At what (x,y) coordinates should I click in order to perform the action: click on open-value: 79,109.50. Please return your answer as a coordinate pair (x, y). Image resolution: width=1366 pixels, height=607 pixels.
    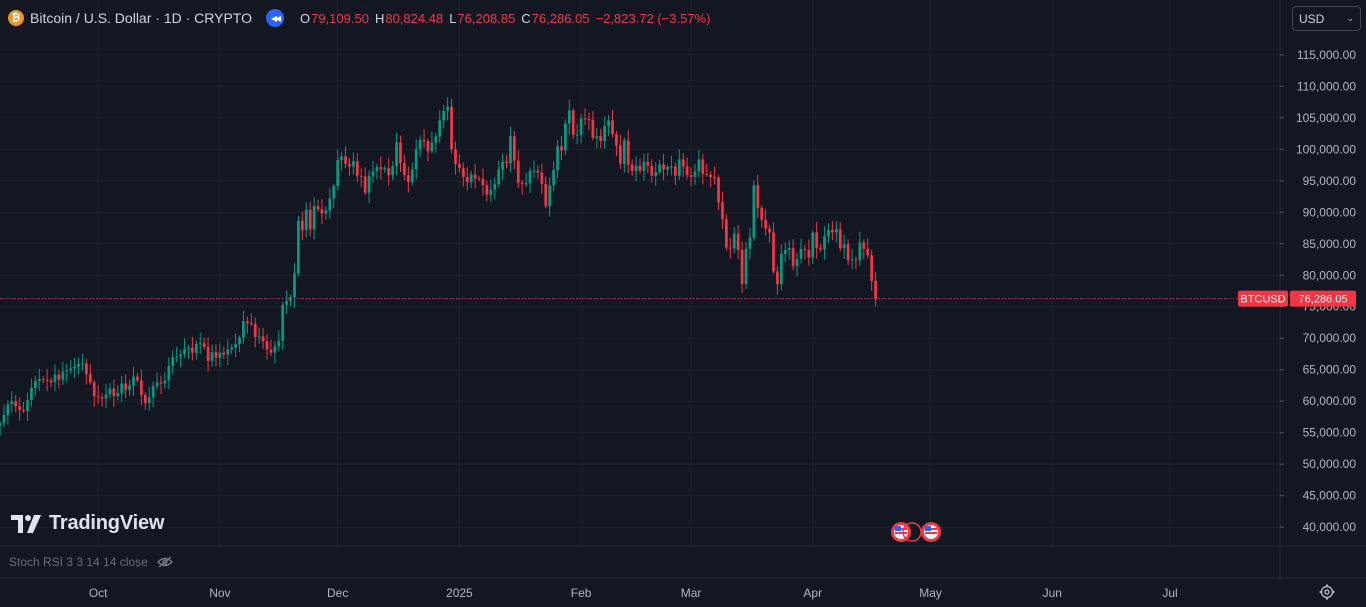
    Looking at the image, I should click on (340, 18).